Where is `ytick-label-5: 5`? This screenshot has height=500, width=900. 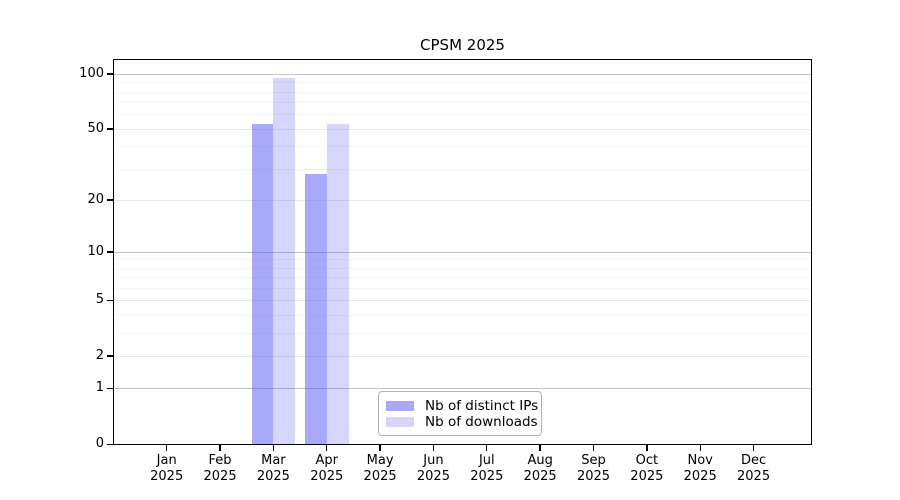 ytick-label-5: 5 is located at coordinates (99, 300).